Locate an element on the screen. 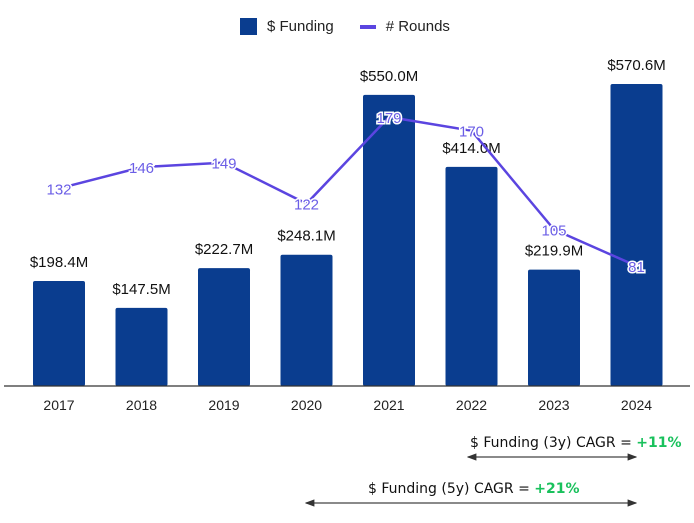  legend: $ Funding # Rounds is located at coordinates (345, 26).